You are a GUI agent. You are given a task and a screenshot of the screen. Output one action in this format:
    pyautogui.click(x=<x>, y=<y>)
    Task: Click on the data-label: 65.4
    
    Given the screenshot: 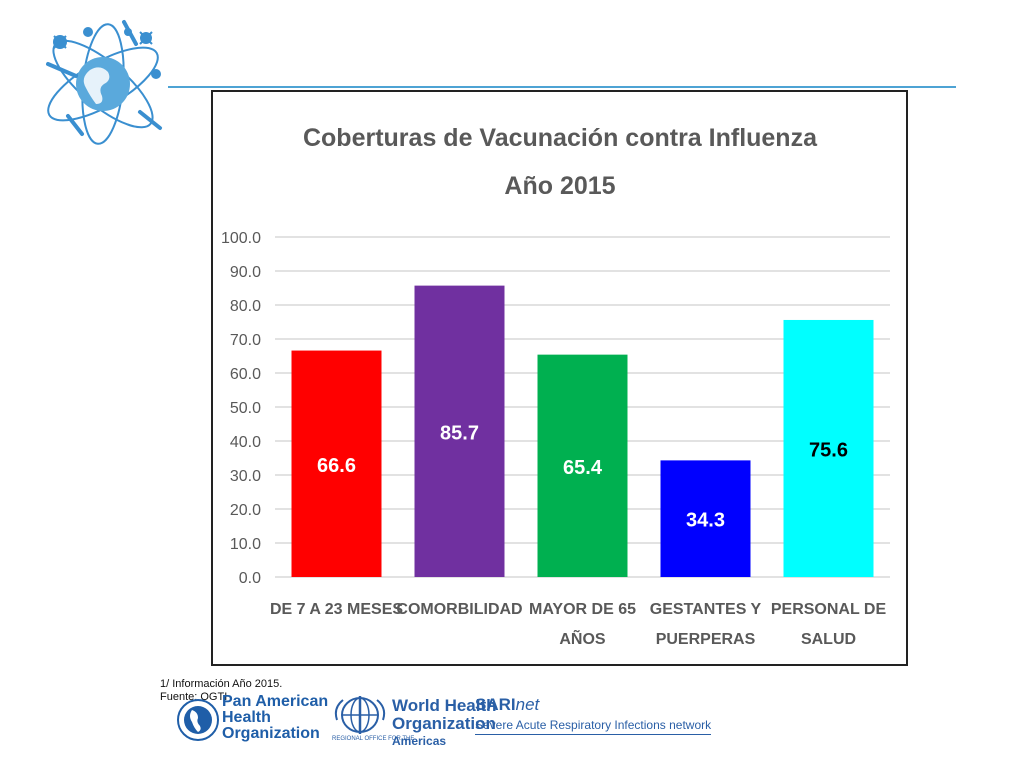 What is the action you would take?
    pyautogui.click(x=583, y=468)
    